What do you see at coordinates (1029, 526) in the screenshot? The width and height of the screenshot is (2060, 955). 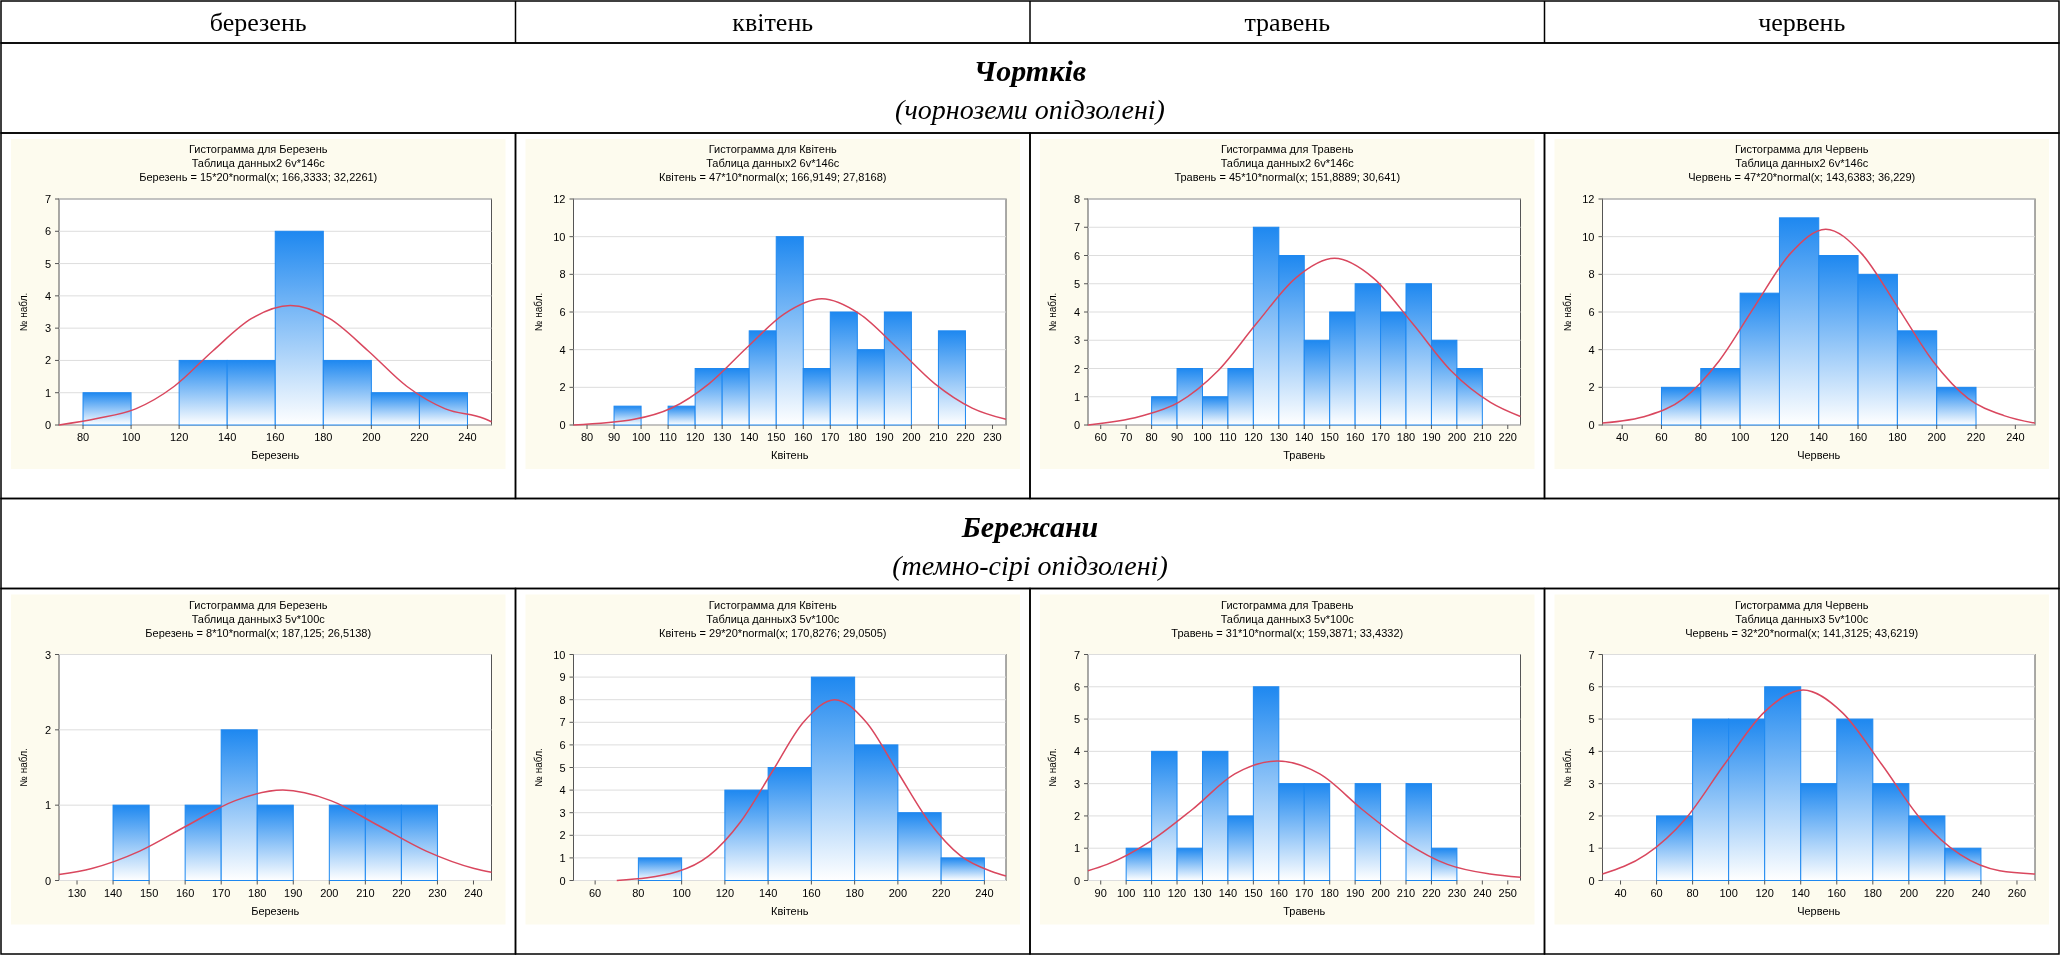 I see `text: Бережани` at bounding box center [1029, 526].